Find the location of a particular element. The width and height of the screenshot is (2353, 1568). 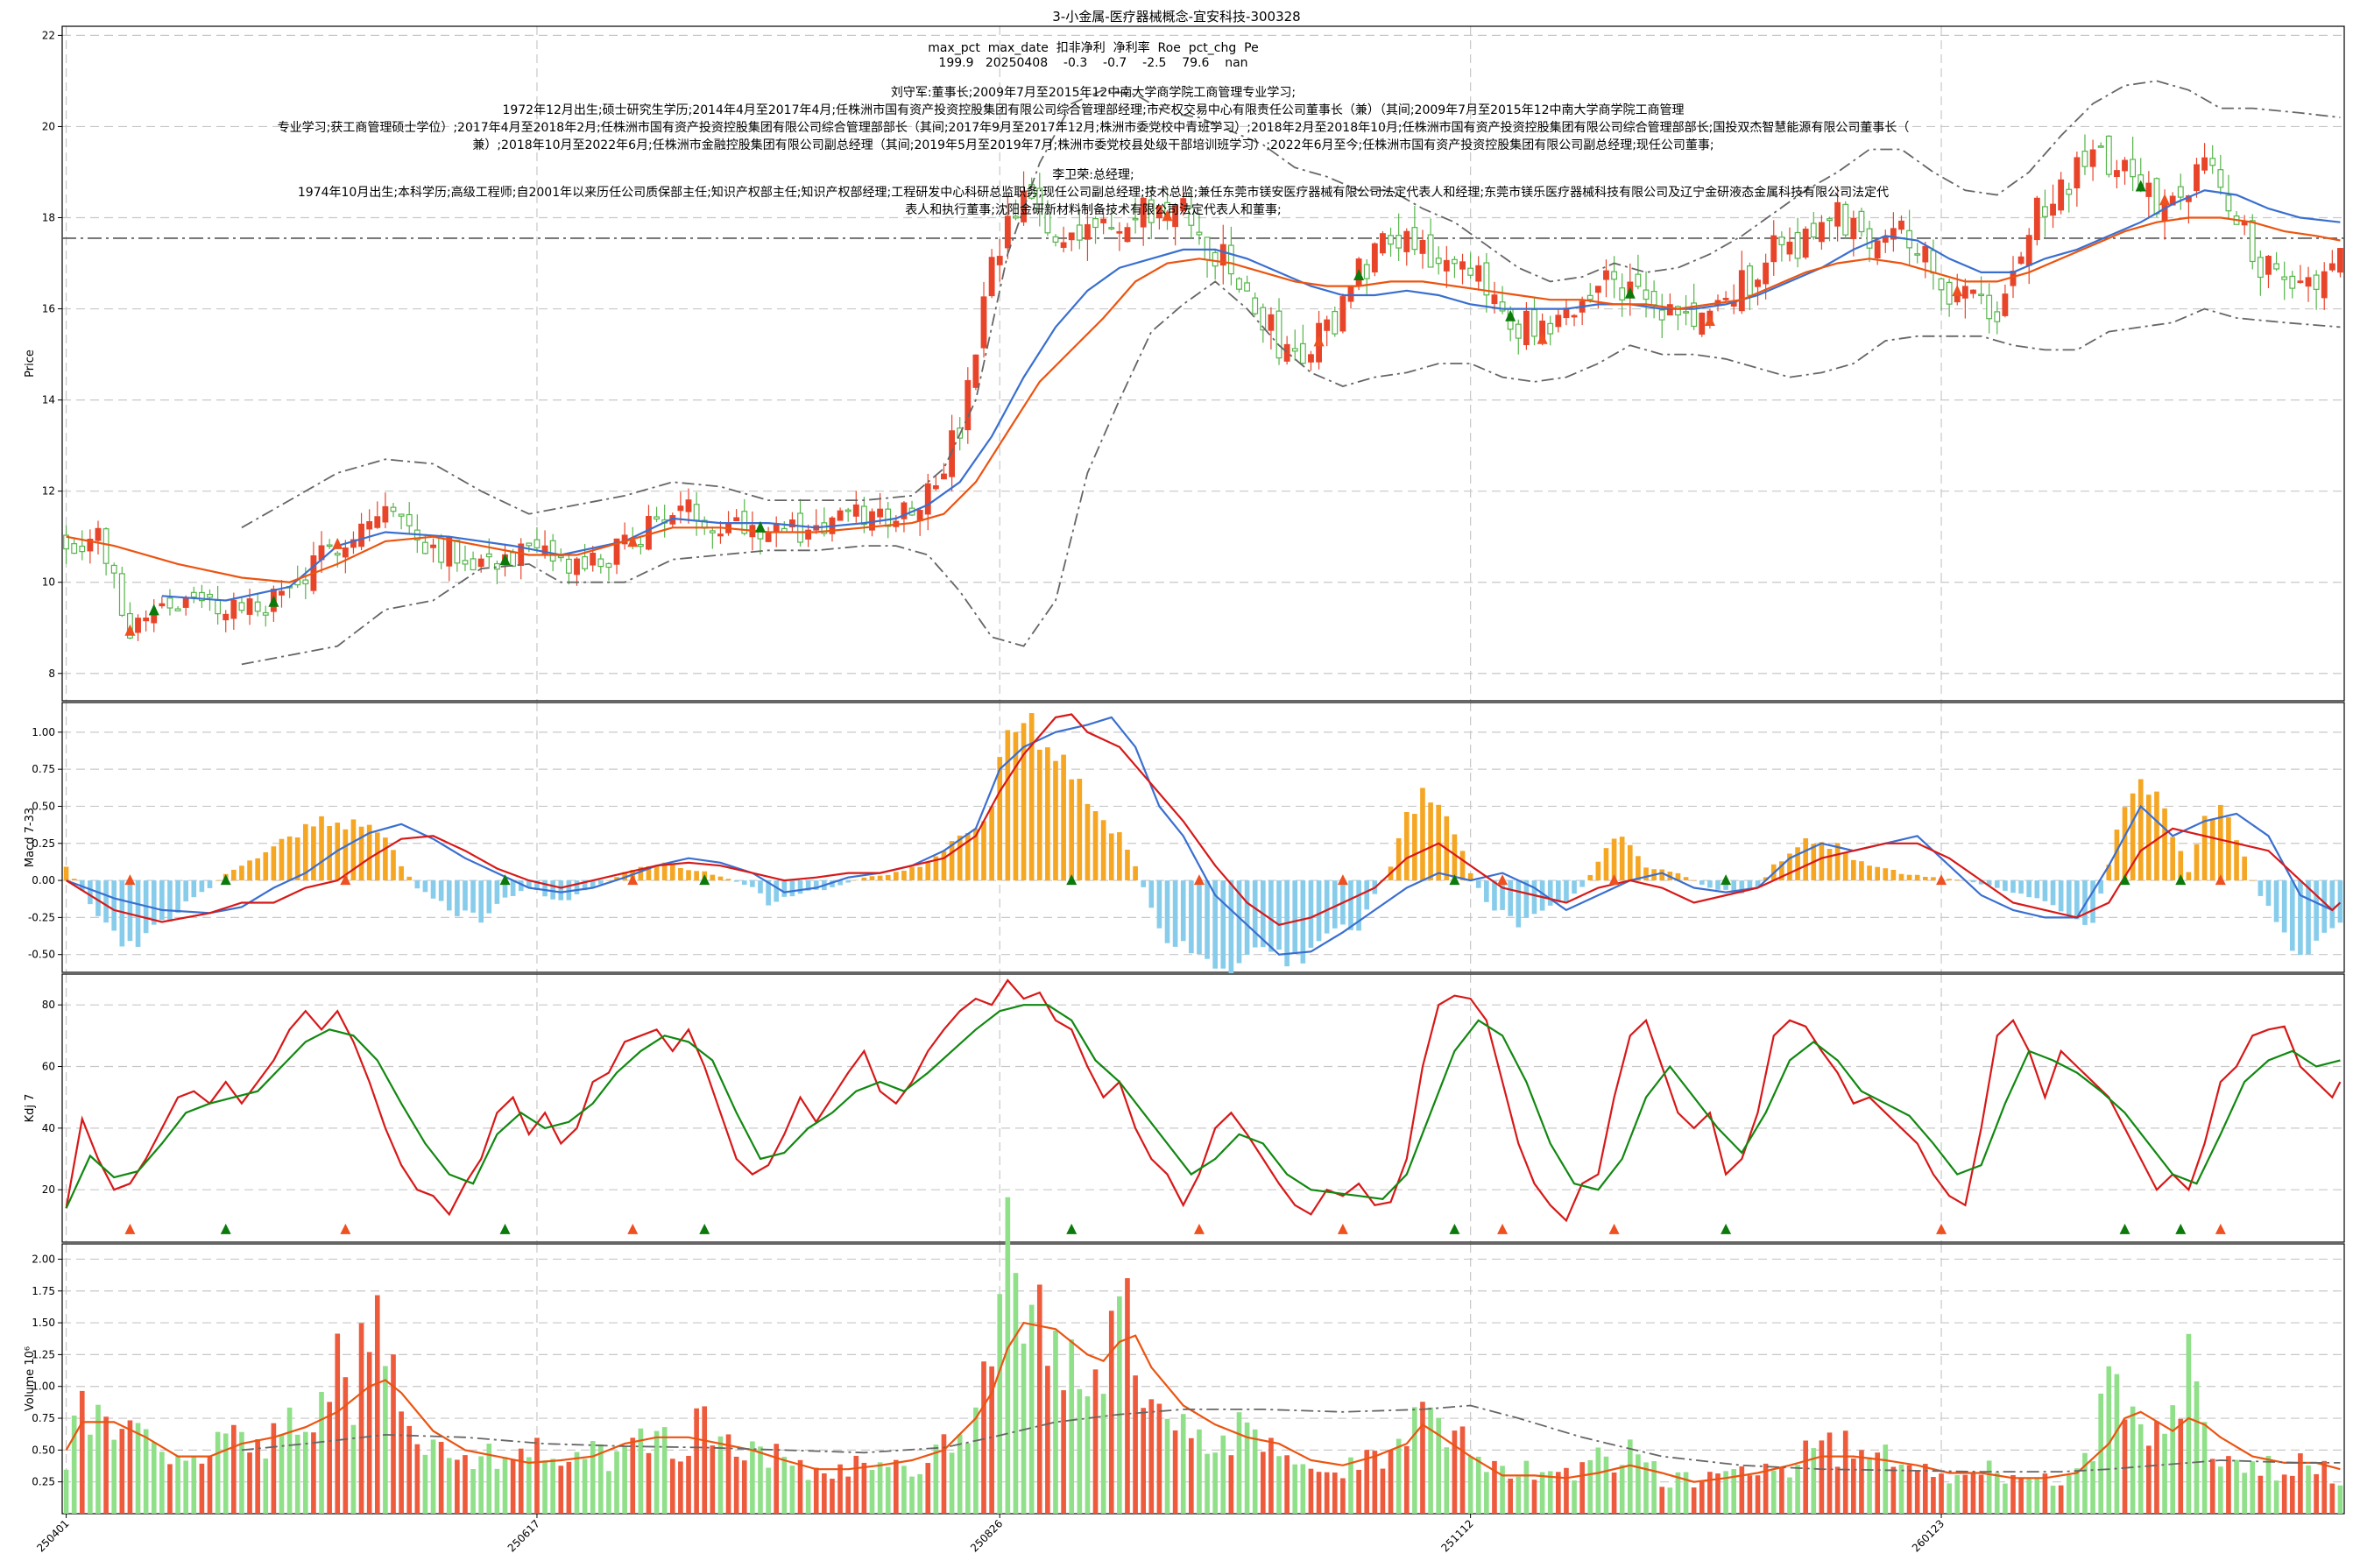

bio-line: 刘守军:董事长;2009年7月至2015年12中南大学商学院工商管理专业学习; is located at coordinates (1093, 93).